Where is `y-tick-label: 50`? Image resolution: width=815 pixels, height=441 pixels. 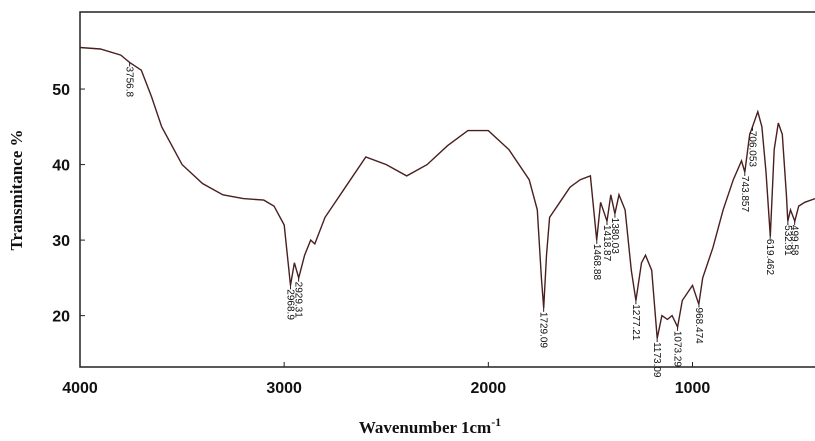 y-tick-label: 50 is located at coordinates (61, 90).